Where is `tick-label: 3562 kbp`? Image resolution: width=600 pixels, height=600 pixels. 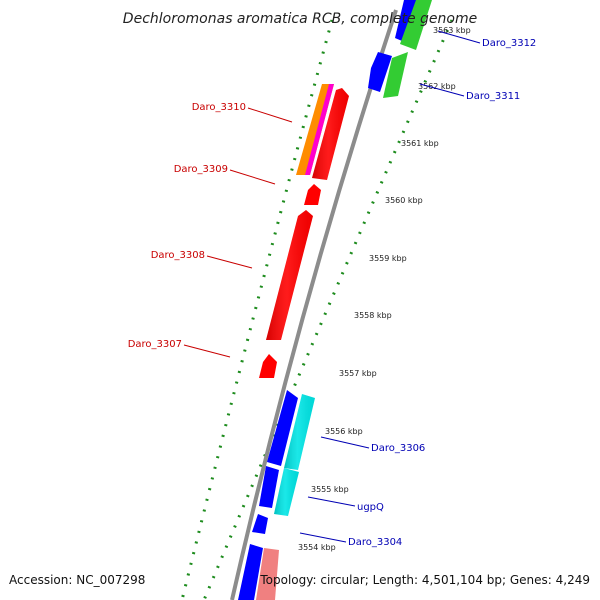
tick-label: 3562 kbp is located at coordinates (437, 86).